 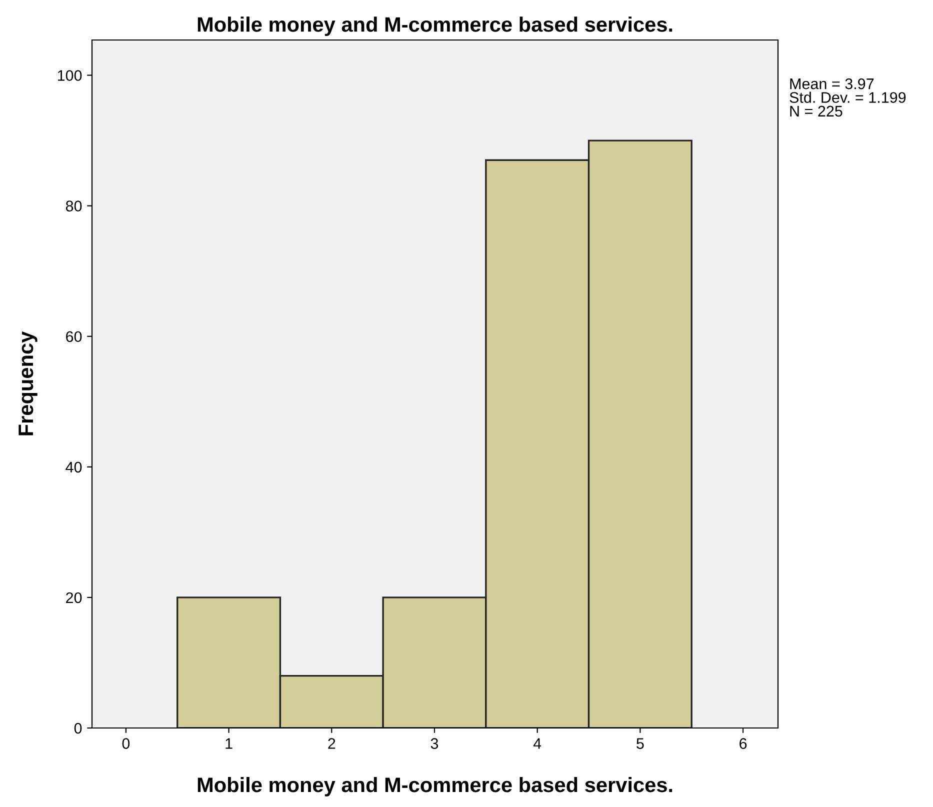 I want to click on y-tick-label: 100, so click(x=70, y=75).